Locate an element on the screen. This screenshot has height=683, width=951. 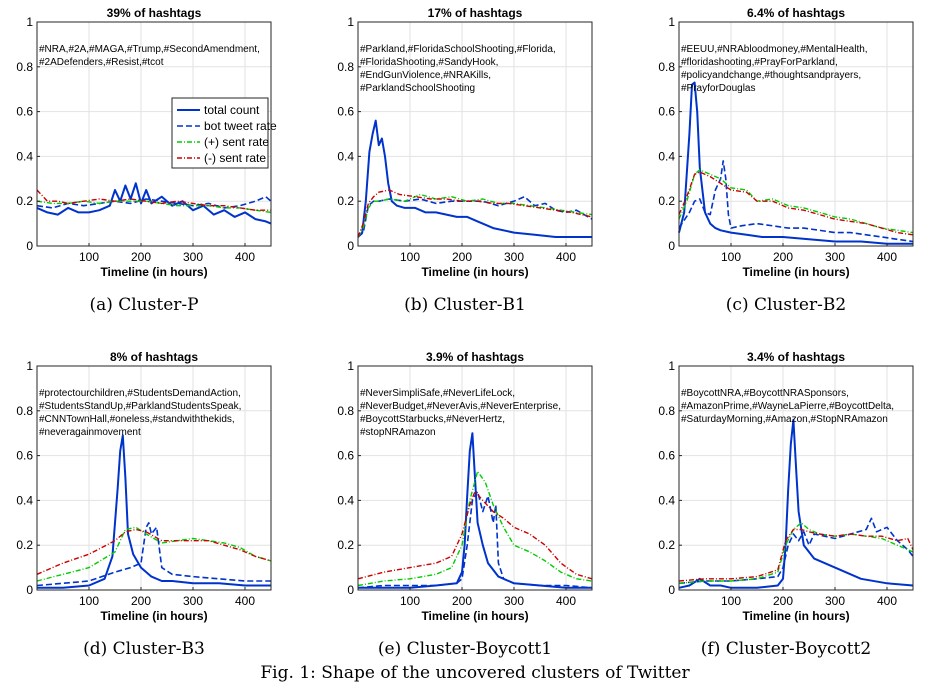
subfigure-caption: (a) Cluster-P is located at coordinates (143, 305).